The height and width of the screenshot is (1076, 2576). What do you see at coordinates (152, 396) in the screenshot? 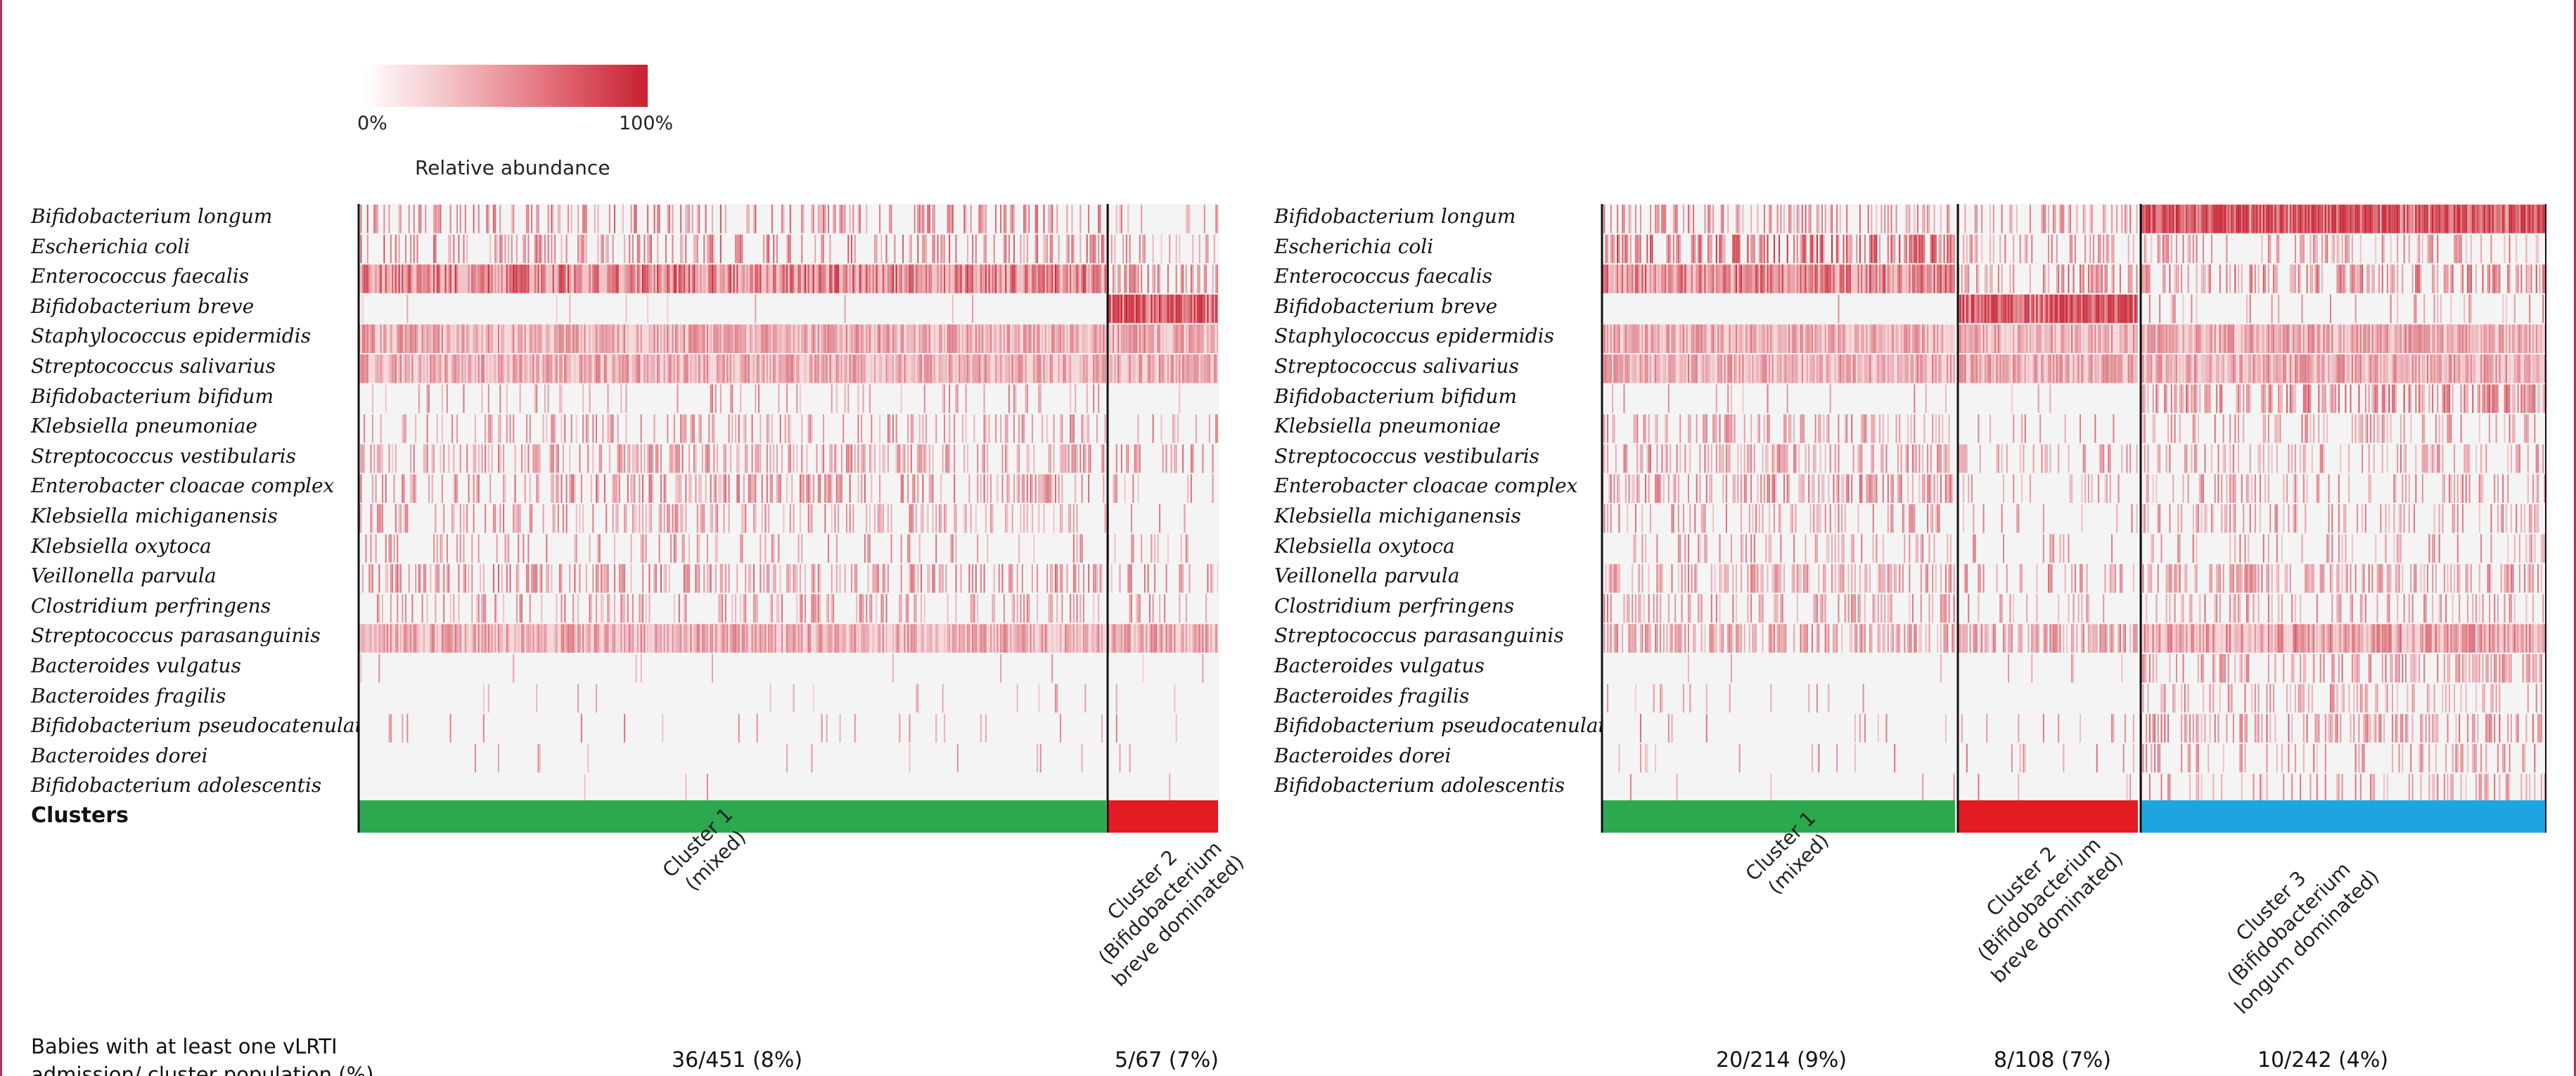
I see `taxon-label: Bifidobacterium bifidum` at bounding box center [152, 396].